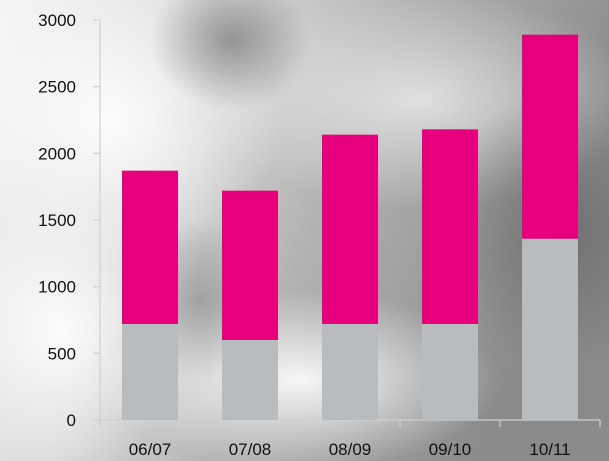 The width and height of the screenshot is (609, 461). Describe the element at coordinates (62, 353) in the screenshot. I see `y-tick-label: 500` at that location.